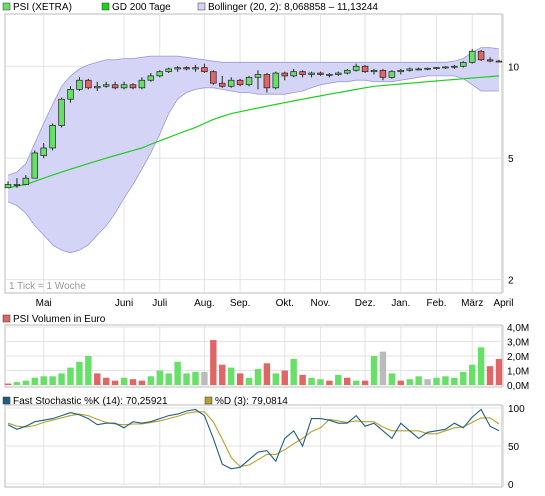  Describe the element at coordinates (285, 303) in the screenshot. I see `price-x-tick-label: Okt.` at that location.